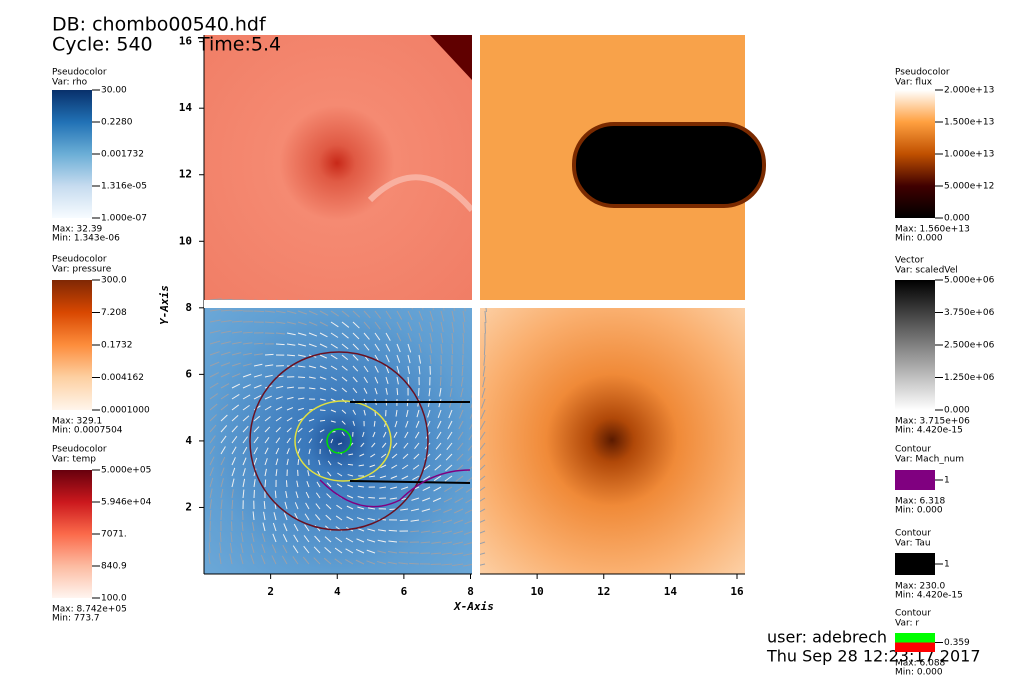  What do you see at coordinates (603, 591) in the screenshot?
I see `x-tick-label: 12` at bounding box center [603, 591].